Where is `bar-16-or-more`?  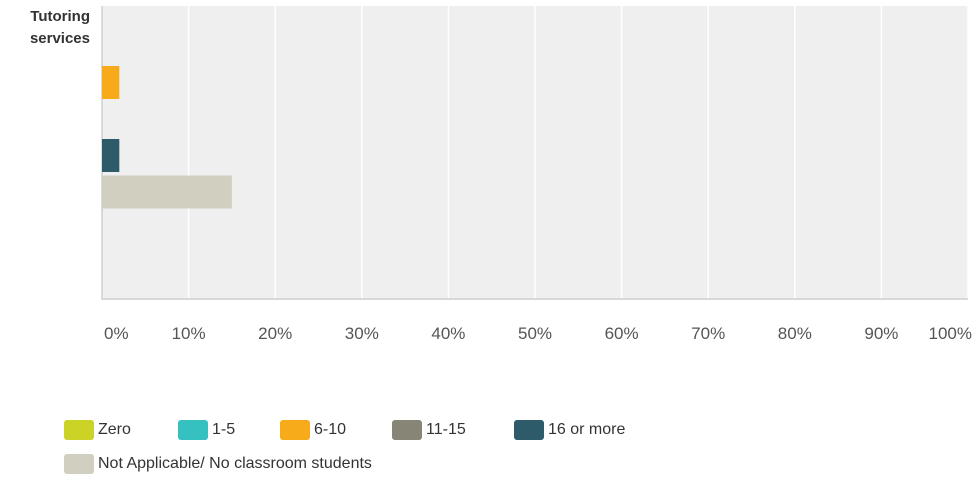
bar-16-or-more is located at coordinates (111, 155).